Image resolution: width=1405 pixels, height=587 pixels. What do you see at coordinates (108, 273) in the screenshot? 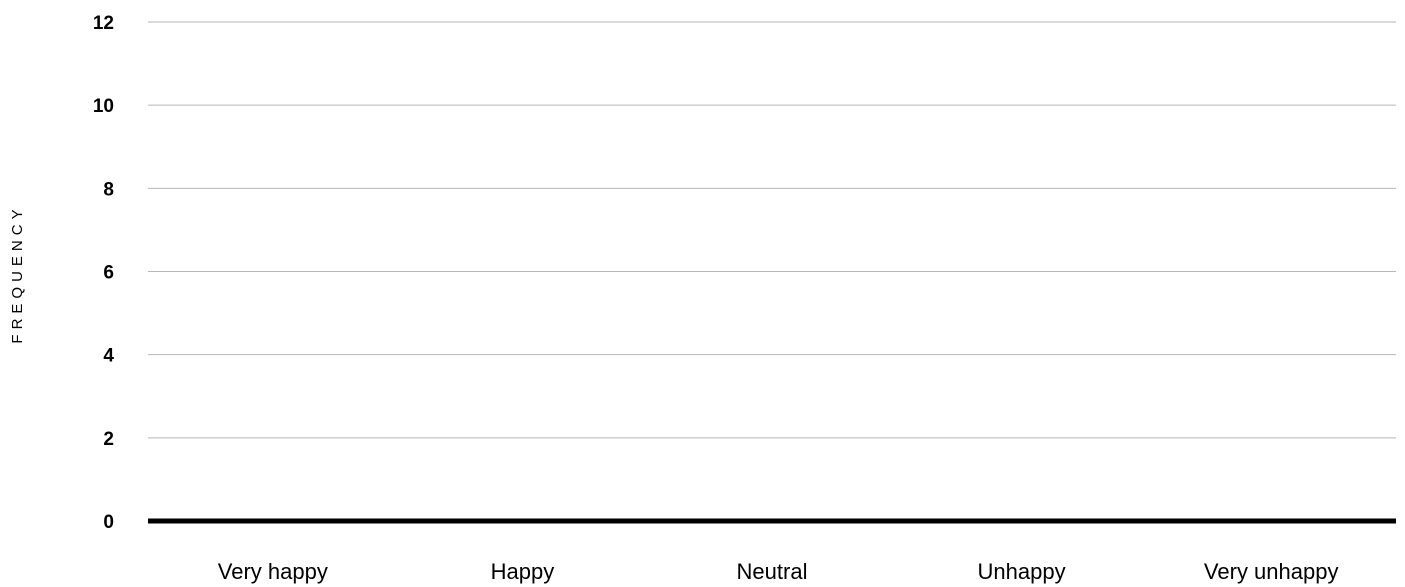
I see `y-tick-label: 6` at bounding box center [108, 273].